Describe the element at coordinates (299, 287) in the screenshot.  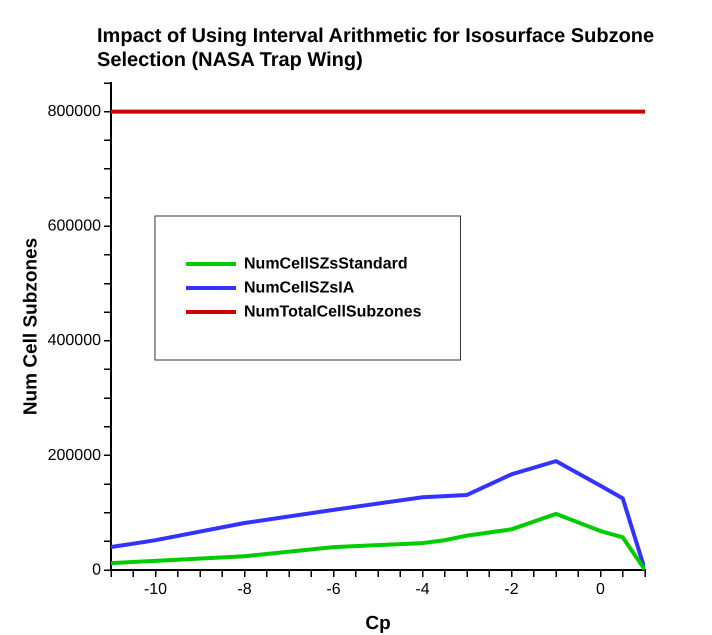
I see `legend-label: NumCellSZsIA` at that location.